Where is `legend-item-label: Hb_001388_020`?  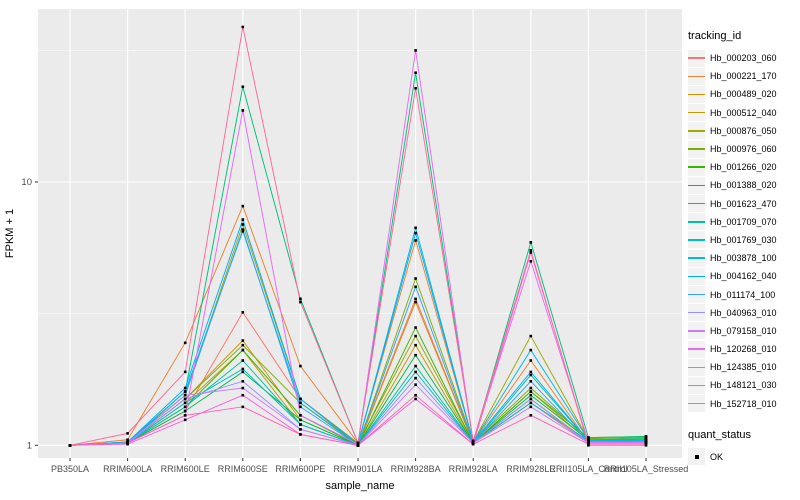
legend-item-label: Hb_001388_020 is located at coordinates (743, 185).